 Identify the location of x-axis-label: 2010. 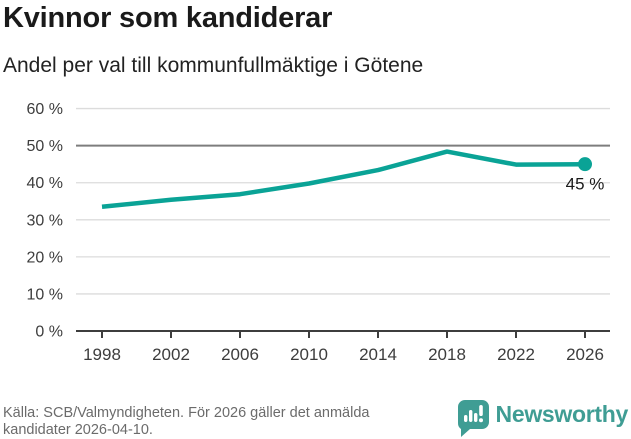
(309, 354).